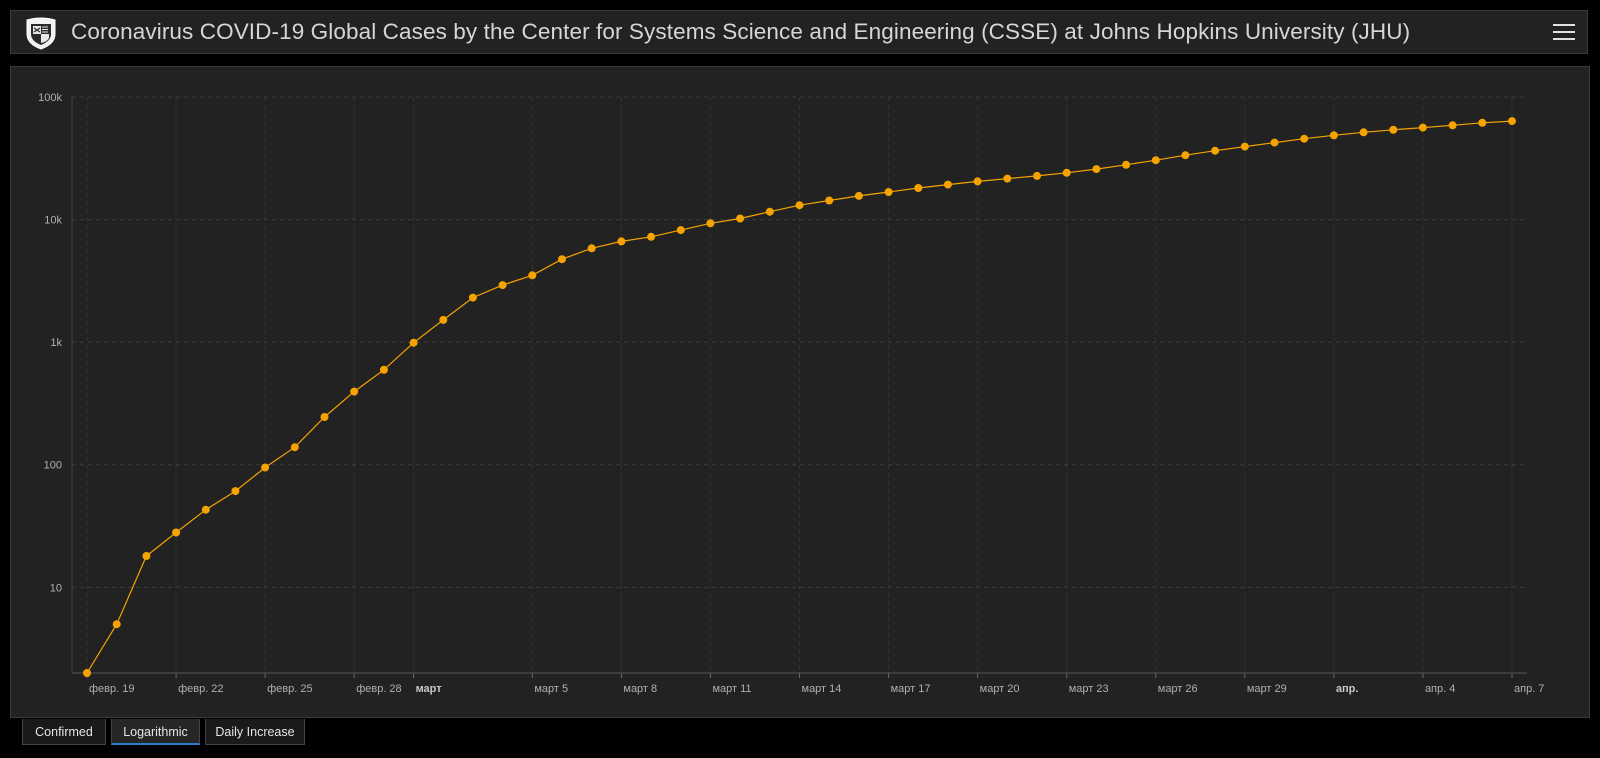  What do you see at coordinates (378, 689) in the screenshot?
I see `x-tick-label: февр. 28` at bounding box center [378, 689].